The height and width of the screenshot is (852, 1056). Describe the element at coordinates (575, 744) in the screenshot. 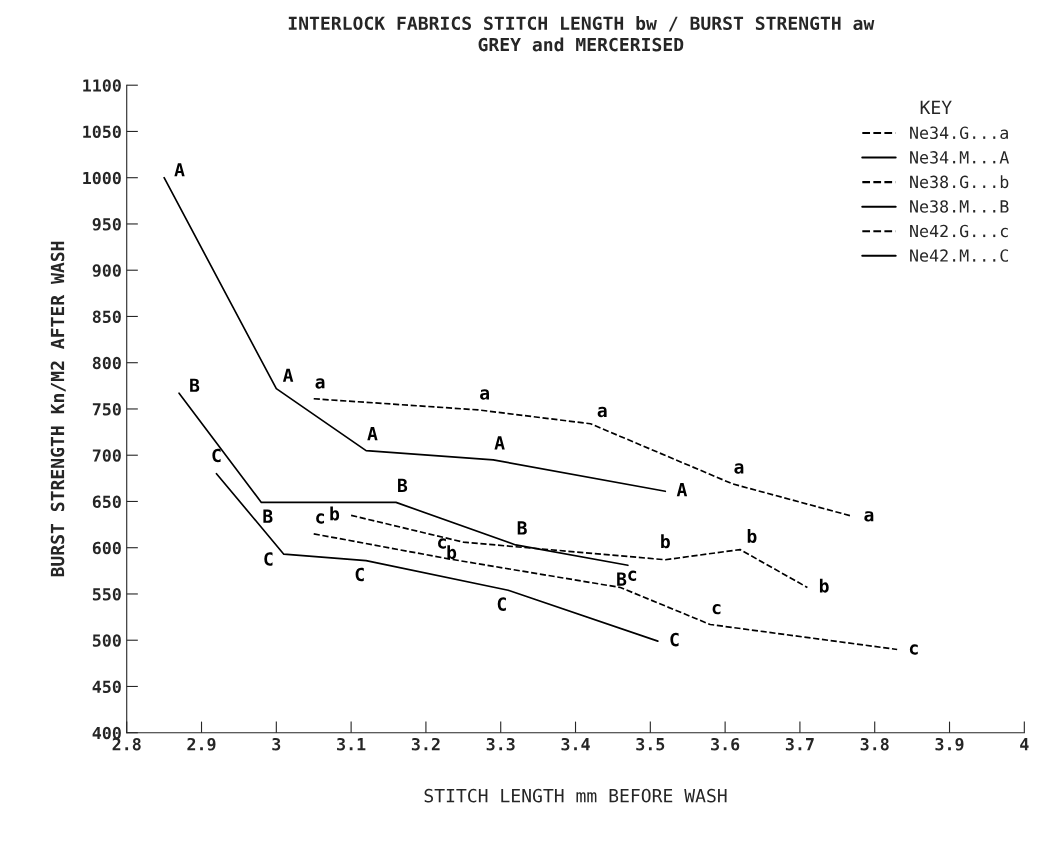

I see `x-tick-label: 3.4` at that location.